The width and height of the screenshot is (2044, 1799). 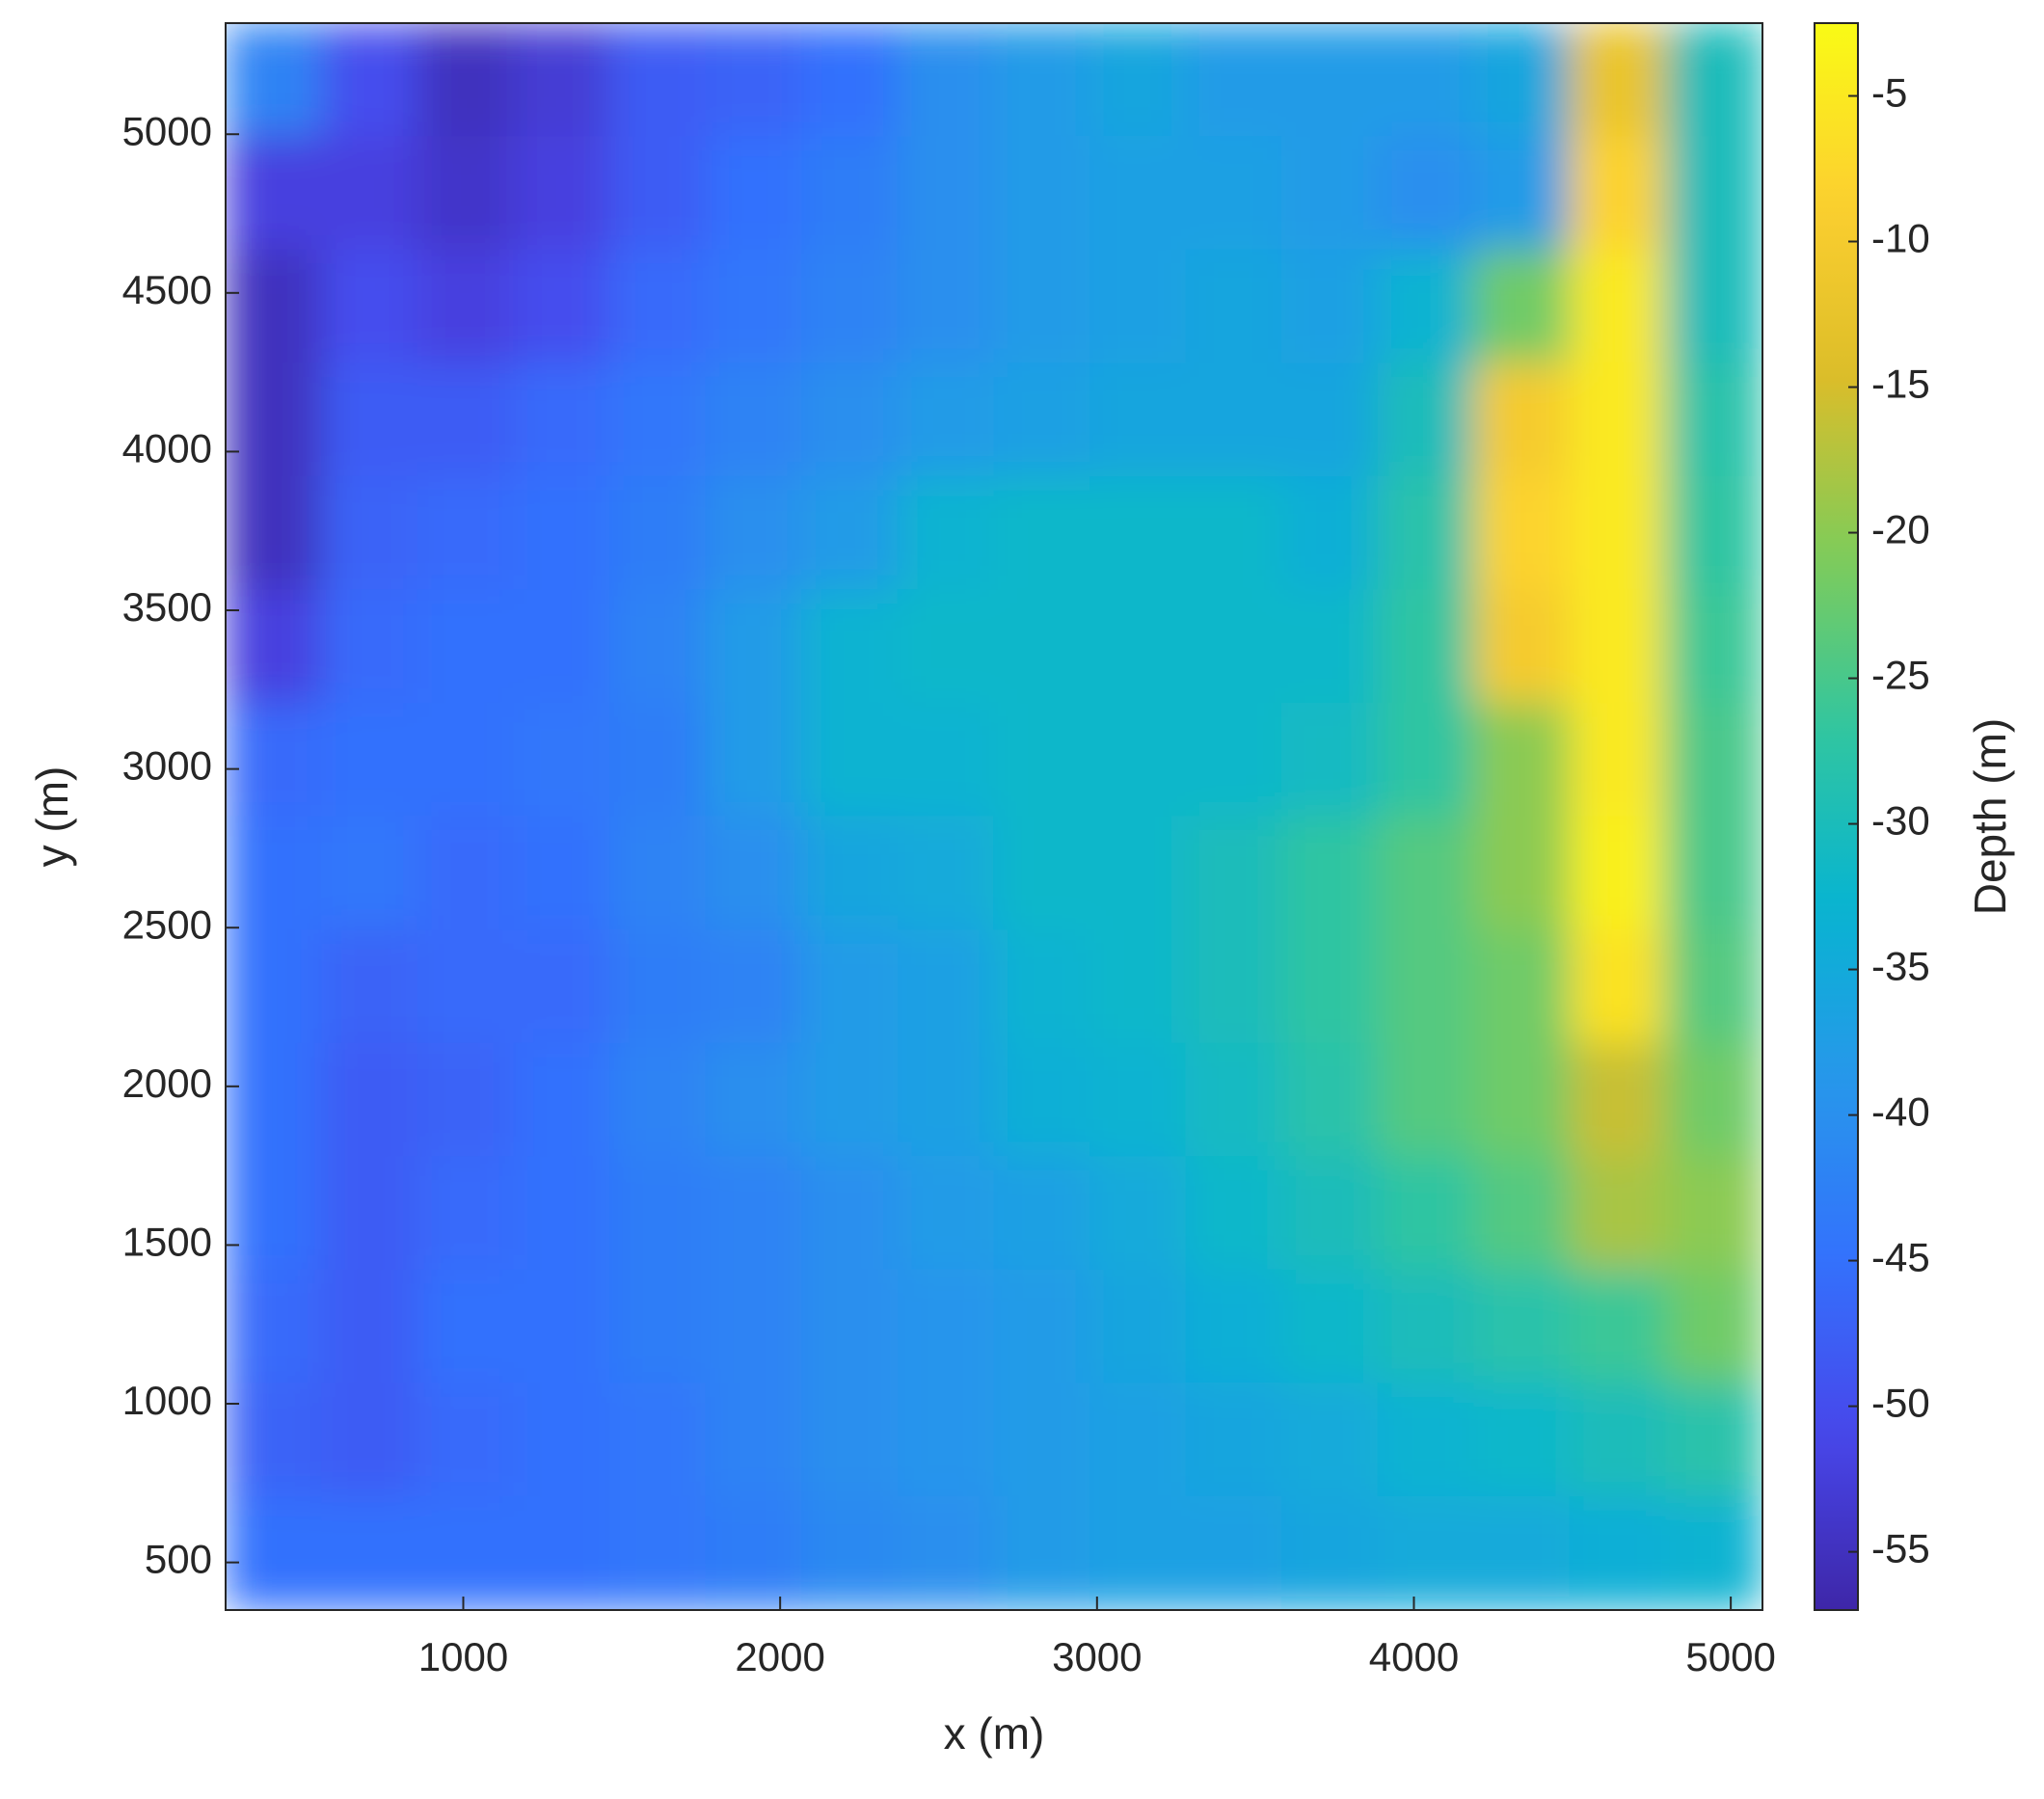 I want to click on x-tick-label: 2000, so click(x=779, y=1656).